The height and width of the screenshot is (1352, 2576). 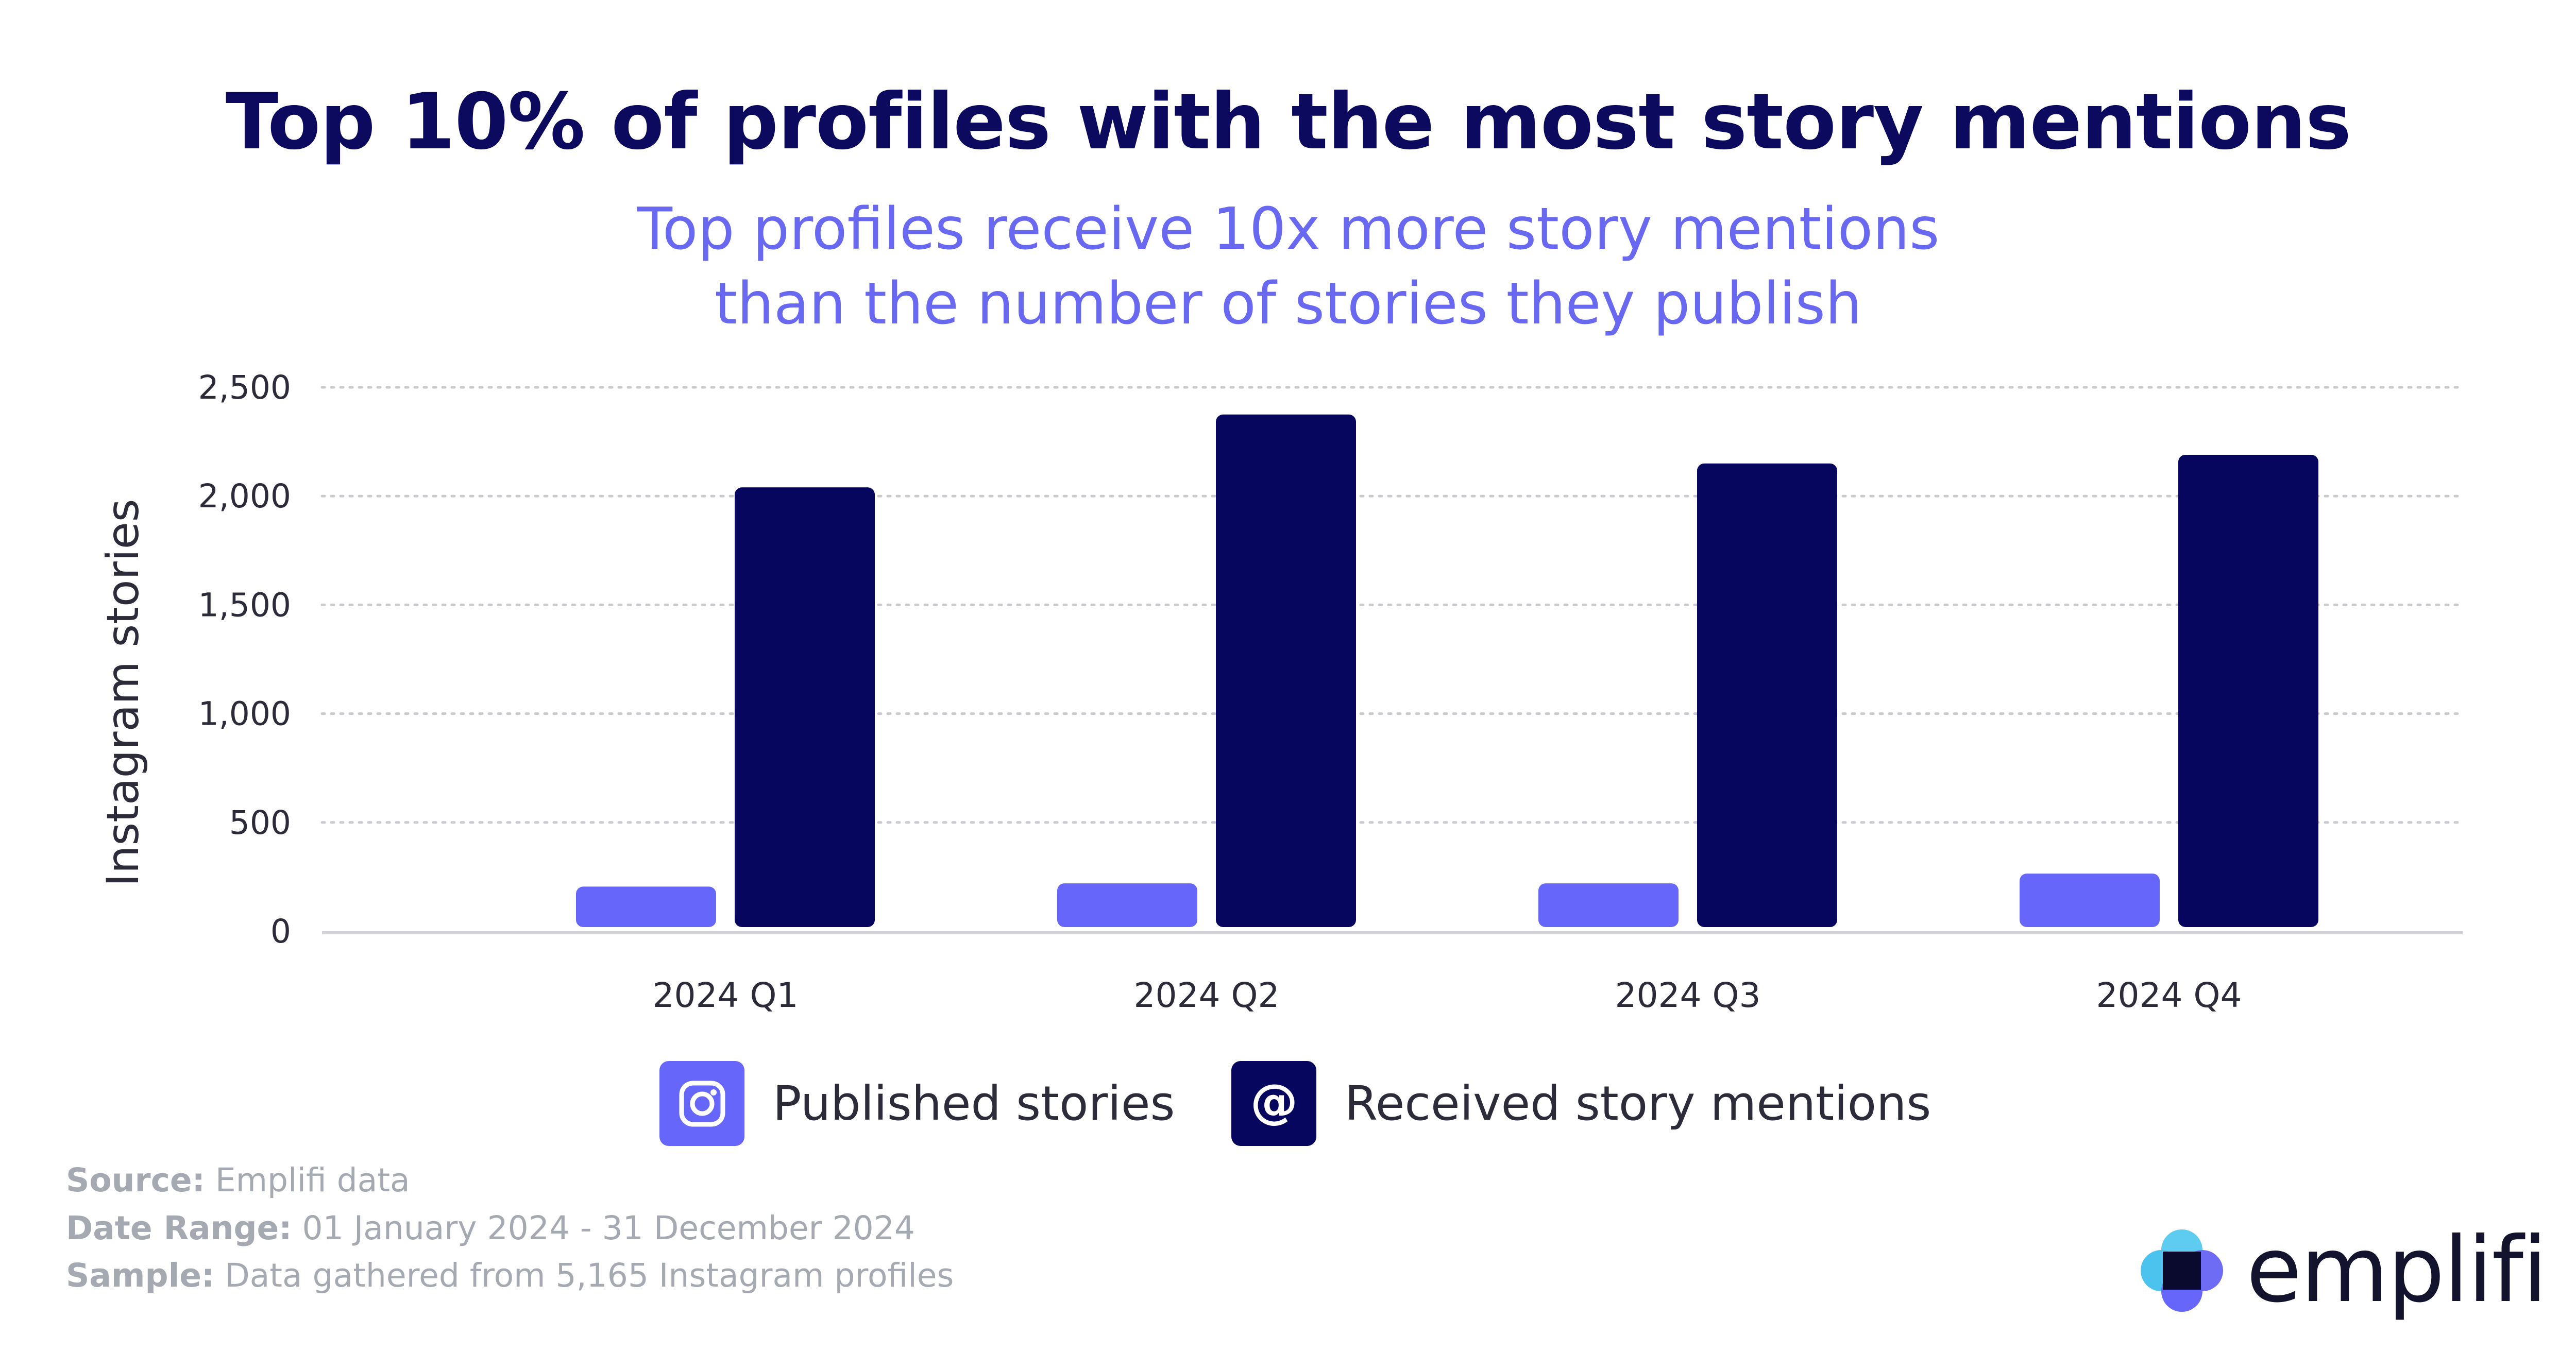 What do you see at coordinates (244, 659) in the screenshot?
I see `y-axis-ticks: 0 500 1,000 1,500 2,000 2,500` at bounding box center [244, 659].